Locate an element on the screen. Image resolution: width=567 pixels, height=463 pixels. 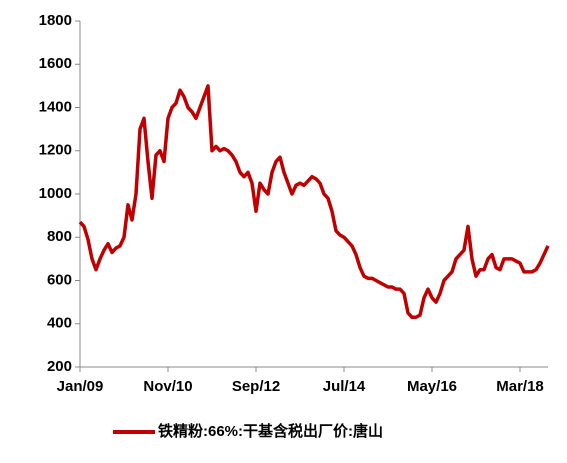
x-tick-label: Sep/12 is located at coordinates (256, 386).